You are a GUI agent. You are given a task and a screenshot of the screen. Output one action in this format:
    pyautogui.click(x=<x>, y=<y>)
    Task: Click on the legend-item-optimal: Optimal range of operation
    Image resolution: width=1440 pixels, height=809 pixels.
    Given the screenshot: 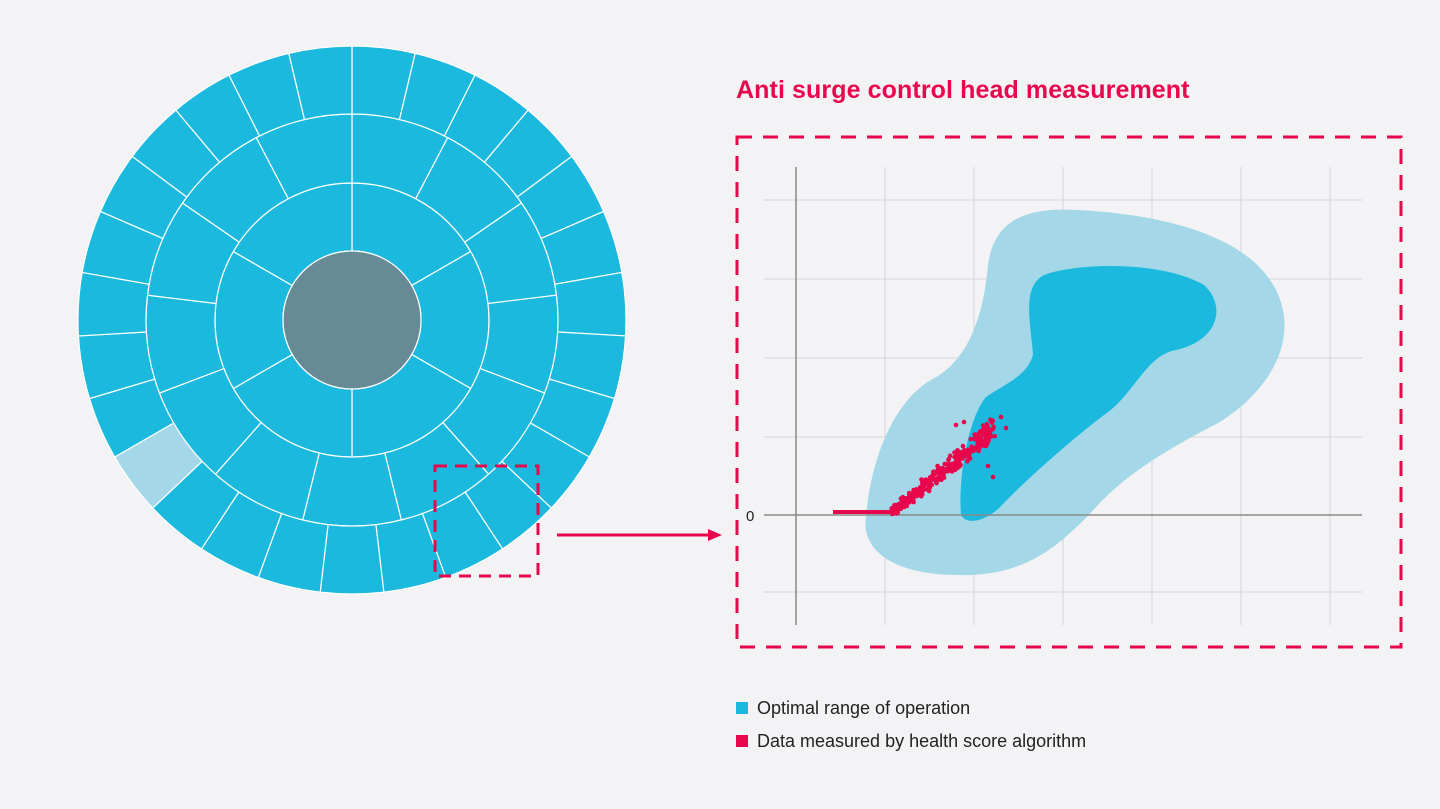 What is the action you would take?
    pyautogui.click(x=911, y=708)
    